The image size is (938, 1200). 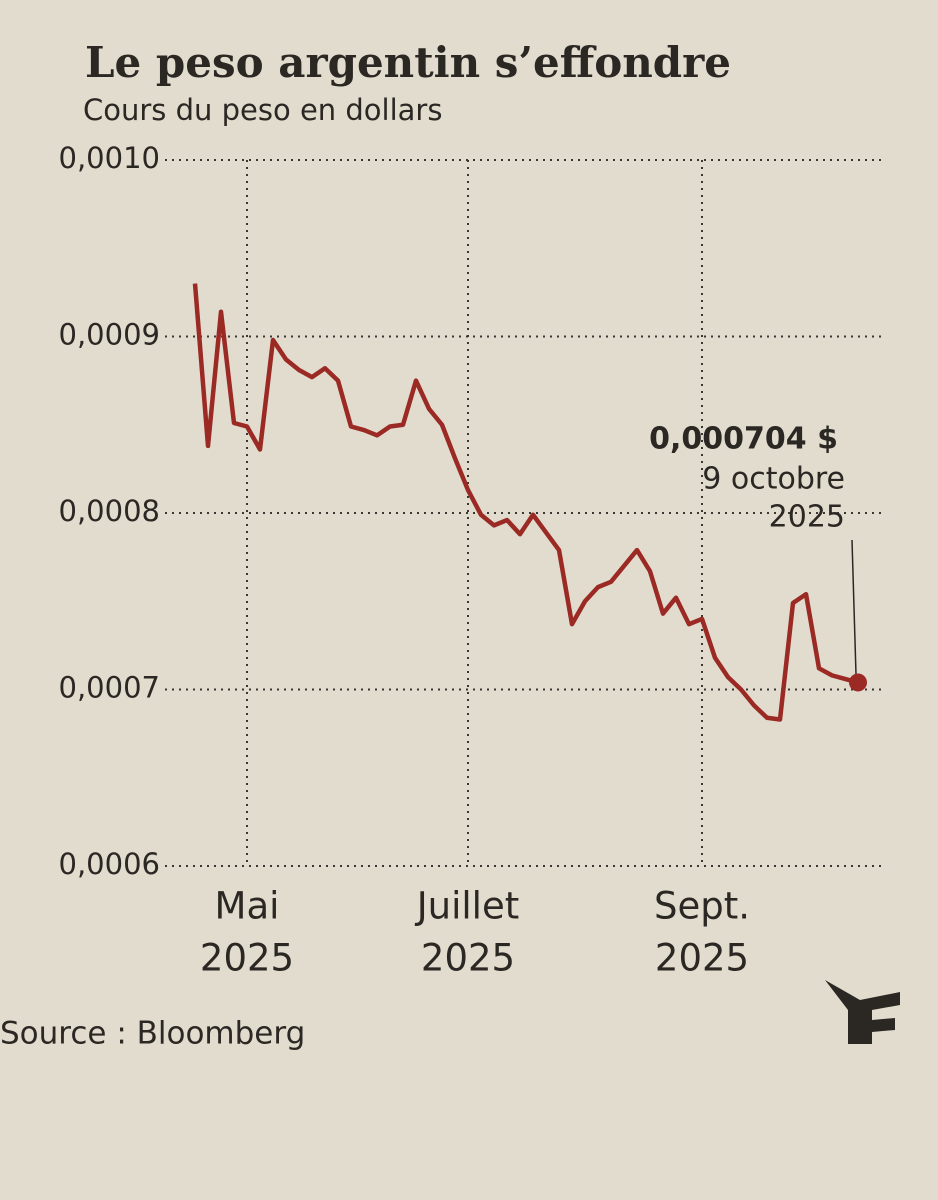 I want to click on chart-subtitle: Cours du peso en dollars, so click(x=262, y=110).